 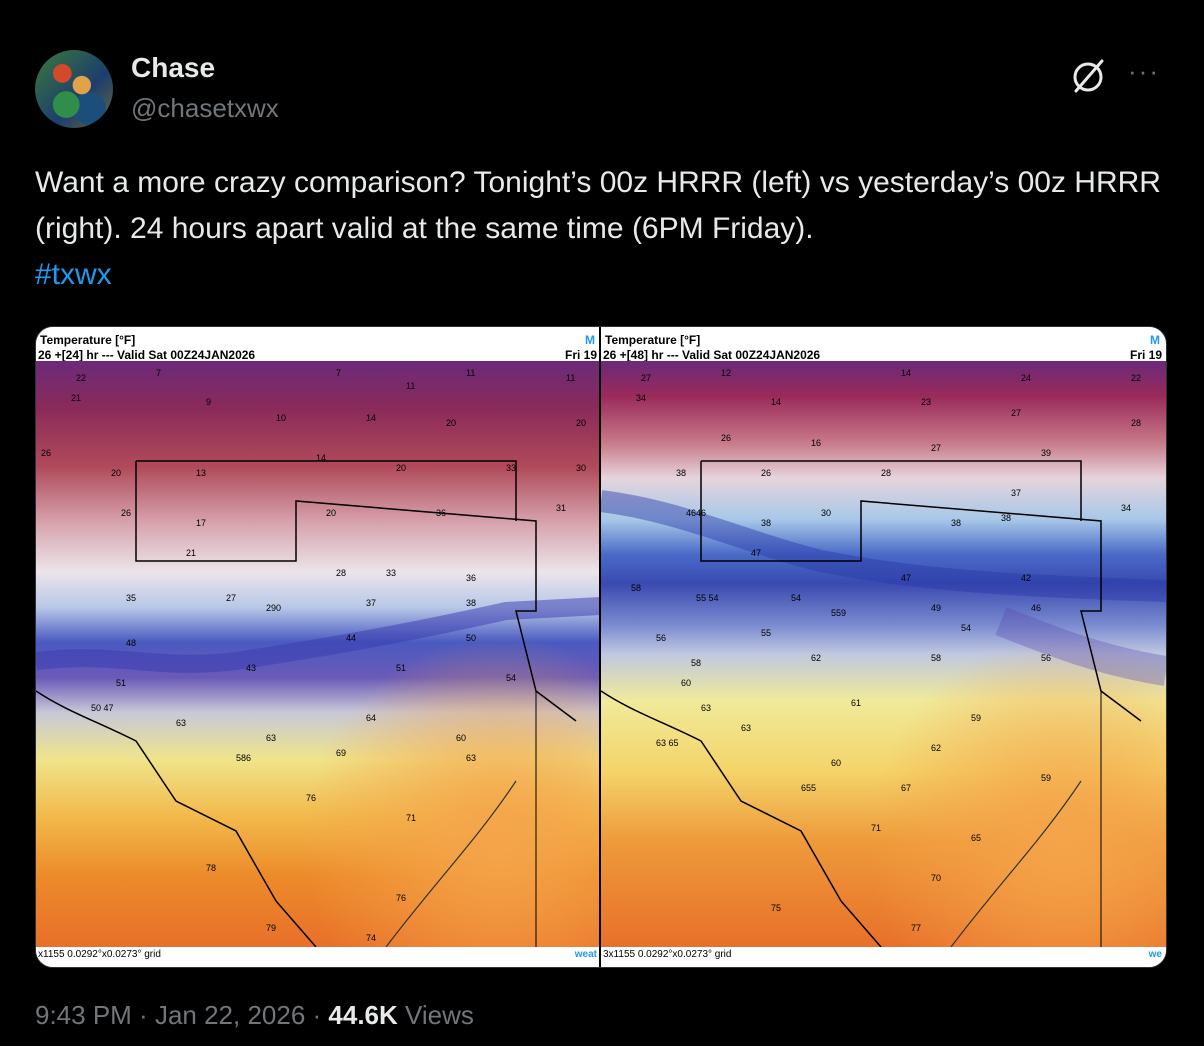 What do you see at coordinates (1155, 340) in the screenshot?
I see `map-corner-right: M` at bounding box center [1155, 340].